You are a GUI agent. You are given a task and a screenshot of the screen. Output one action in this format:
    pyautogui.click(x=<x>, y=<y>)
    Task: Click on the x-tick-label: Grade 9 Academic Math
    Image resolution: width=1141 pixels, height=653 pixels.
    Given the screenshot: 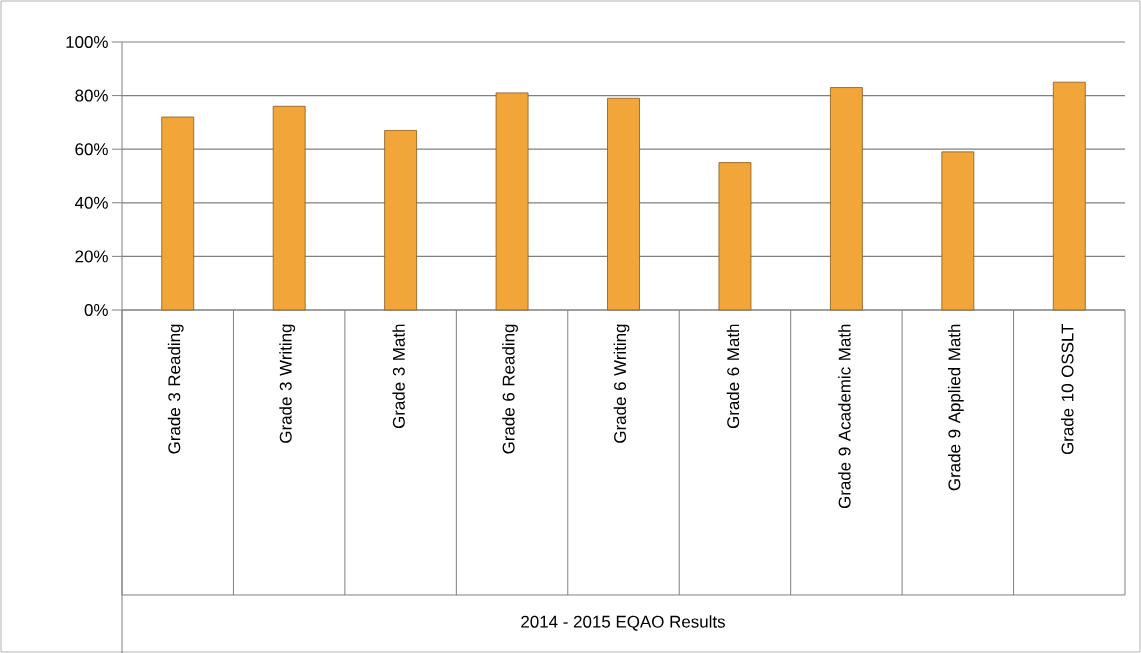 What is the action you would take?
    pyautogui.click(x=844, y=416)
    